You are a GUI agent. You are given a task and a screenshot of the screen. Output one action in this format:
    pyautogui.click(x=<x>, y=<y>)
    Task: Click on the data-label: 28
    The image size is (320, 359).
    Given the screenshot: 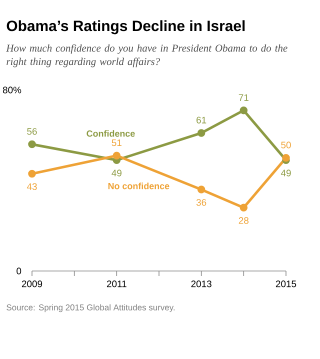 What is the action you would take?
    pyautogui.click(x=243, y=220)
    